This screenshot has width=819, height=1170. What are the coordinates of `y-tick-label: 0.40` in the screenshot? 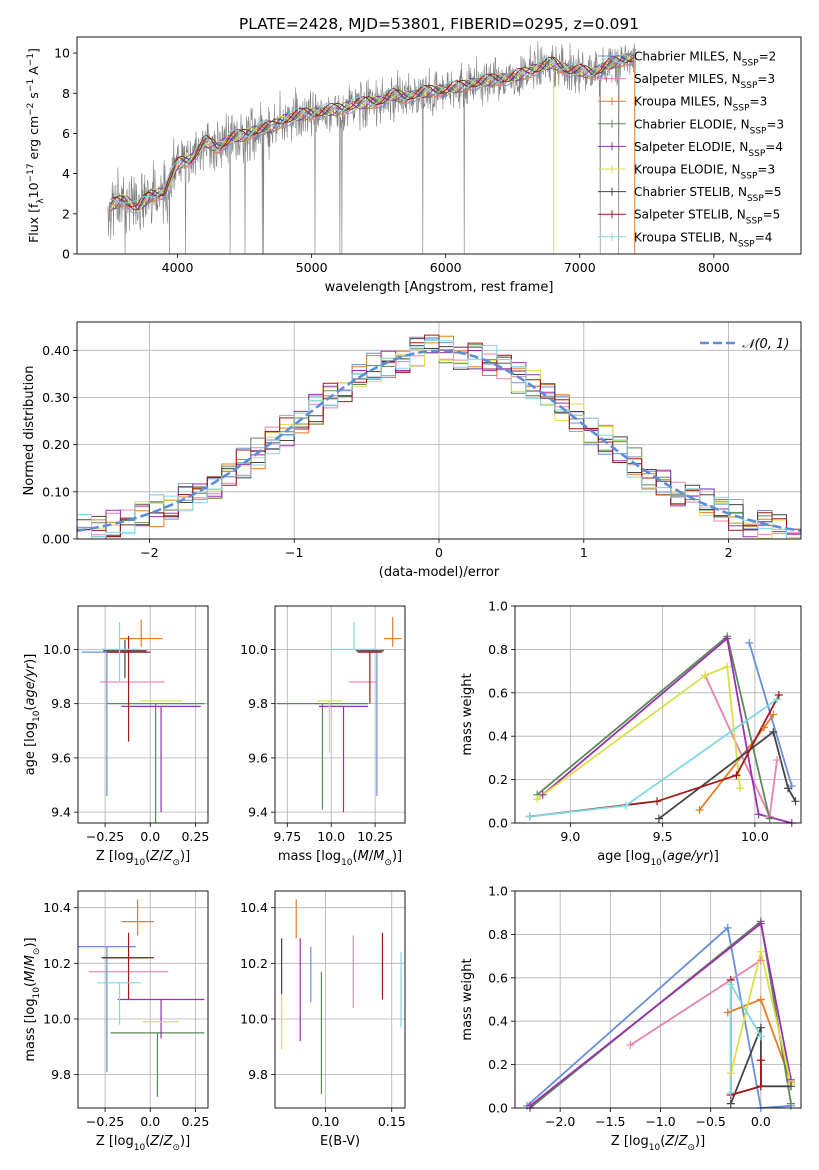 It's located at (56, 350).